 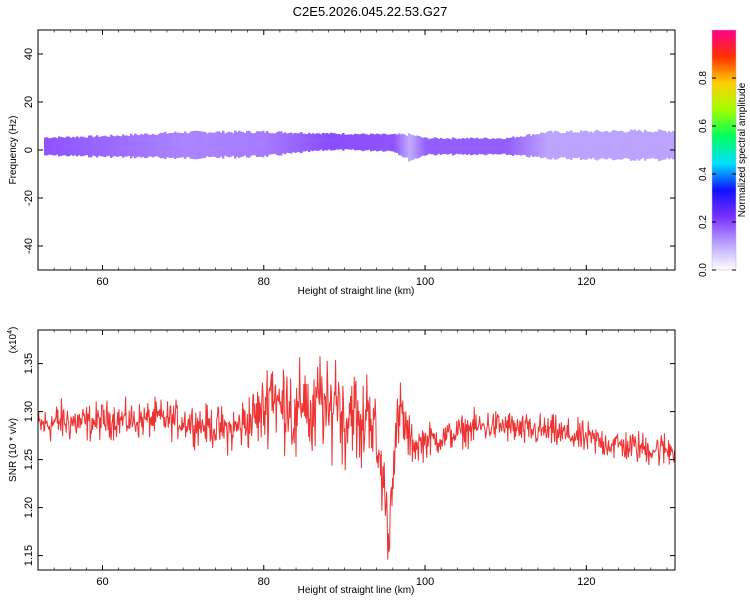 What do you see at coordinates (13, 450) in the screenshot?
I see `snr-y-axis-label: SNR (10 * v/v)` at bounding box center [13, 450].